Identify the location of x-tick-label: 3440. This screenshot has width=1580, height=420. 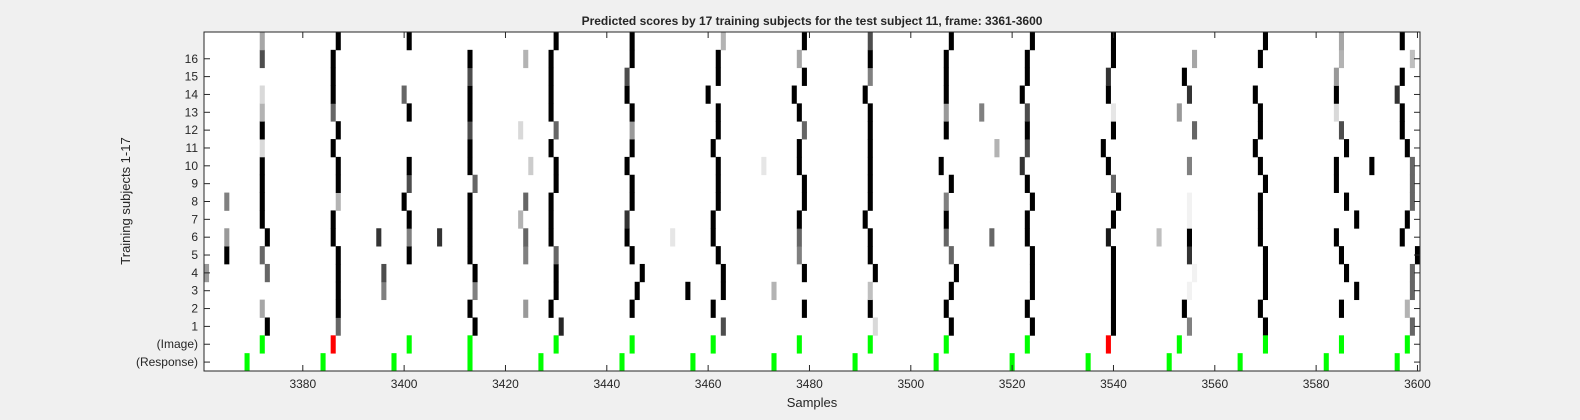
(606, 384).